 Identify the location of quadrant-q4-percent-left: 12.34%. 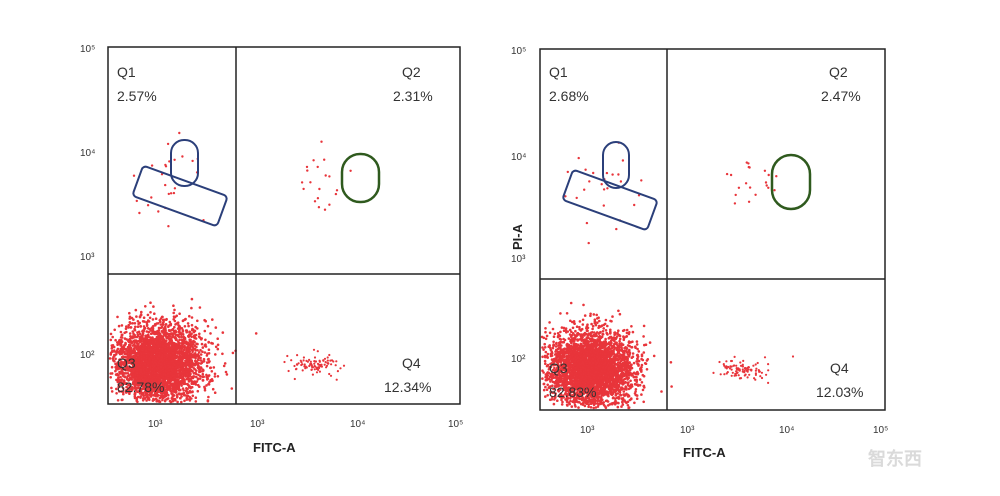
(407, 387).